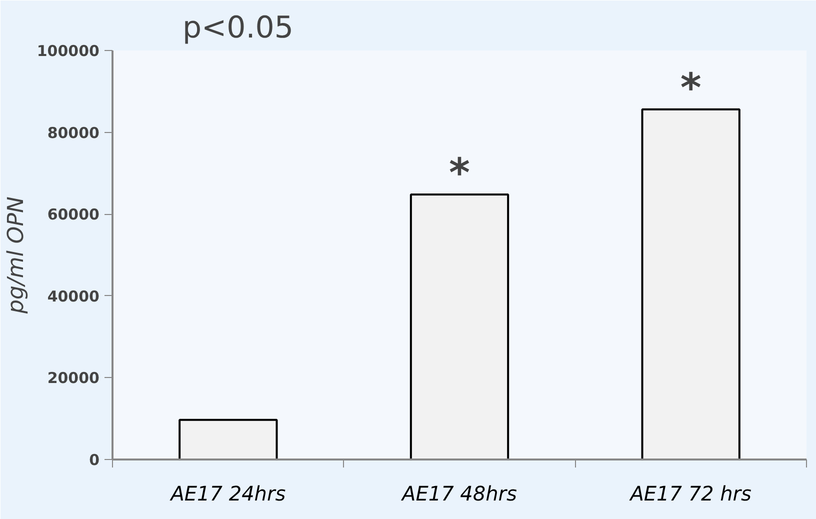 The height and width of the screenshot is (519, 816). Describe the element at coordinates (458, 494) in the screenshot. I see `x-tick-label: AE17 48hrs` at that location.